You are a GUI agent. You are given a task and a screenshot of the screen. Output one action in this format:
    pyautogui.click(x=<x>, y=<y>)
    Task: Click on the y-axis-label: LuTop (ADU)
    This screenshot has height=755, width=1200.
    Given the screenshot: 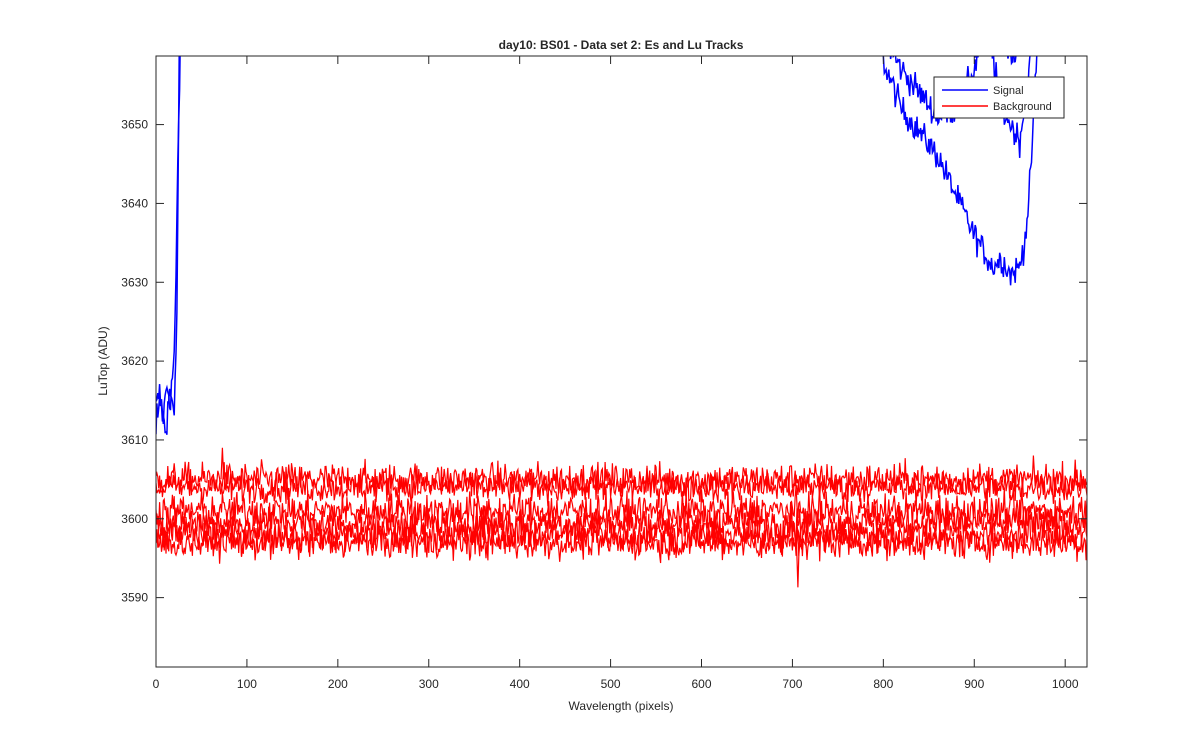 What is the action you would take?
    pyautogui.click(x=103, y=360)
    